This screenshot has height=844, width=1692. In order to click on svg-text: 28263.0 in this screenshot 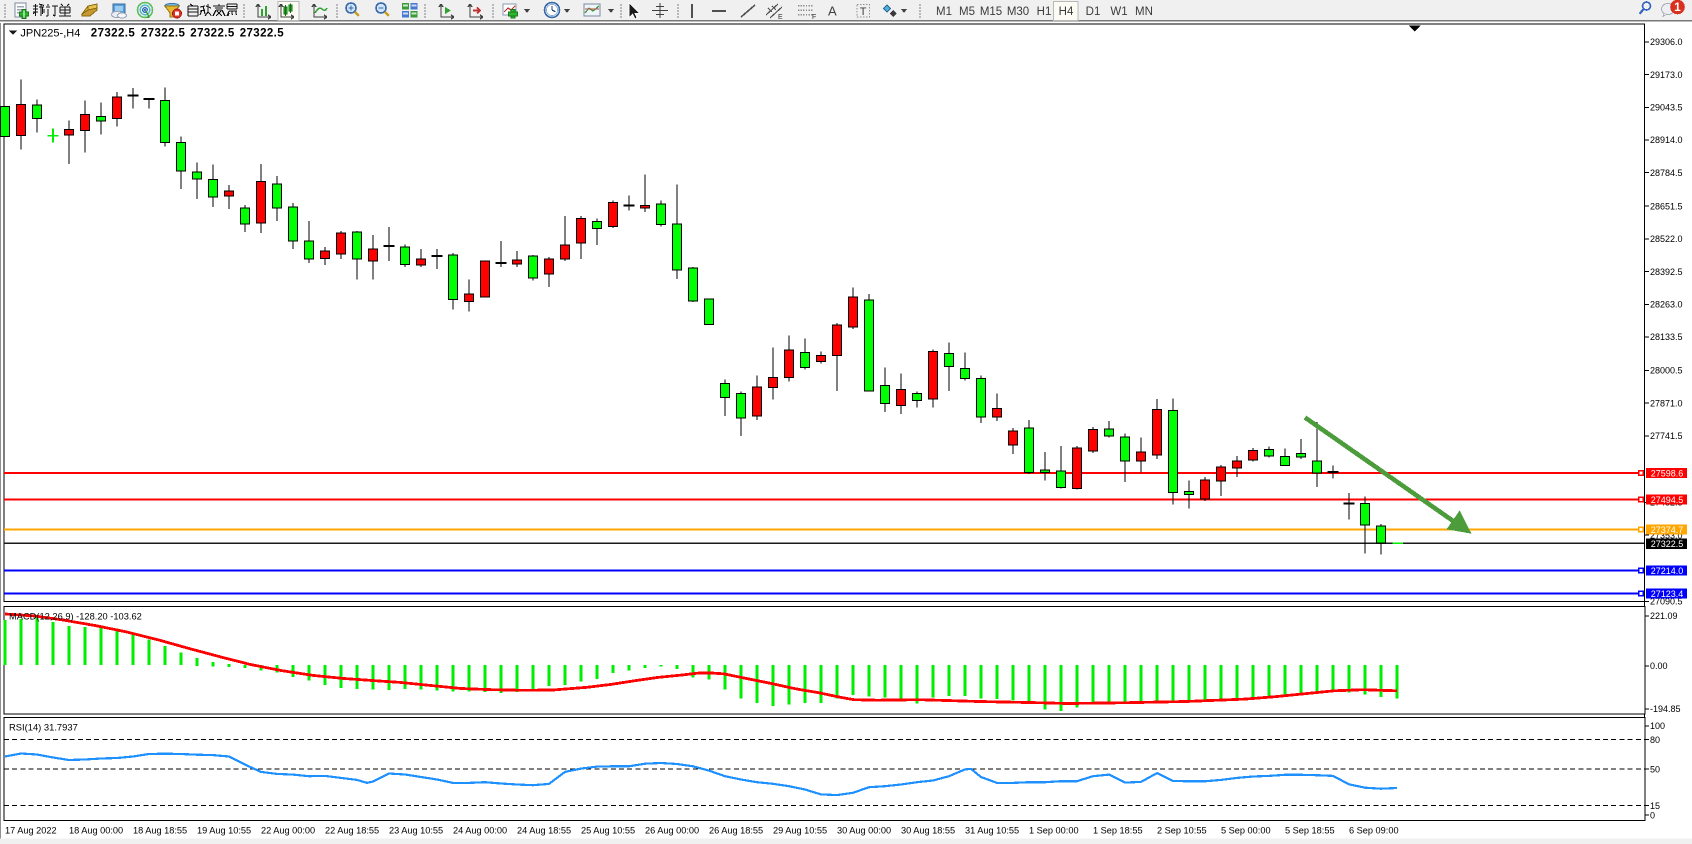, I will do `click(1666, 305)`.